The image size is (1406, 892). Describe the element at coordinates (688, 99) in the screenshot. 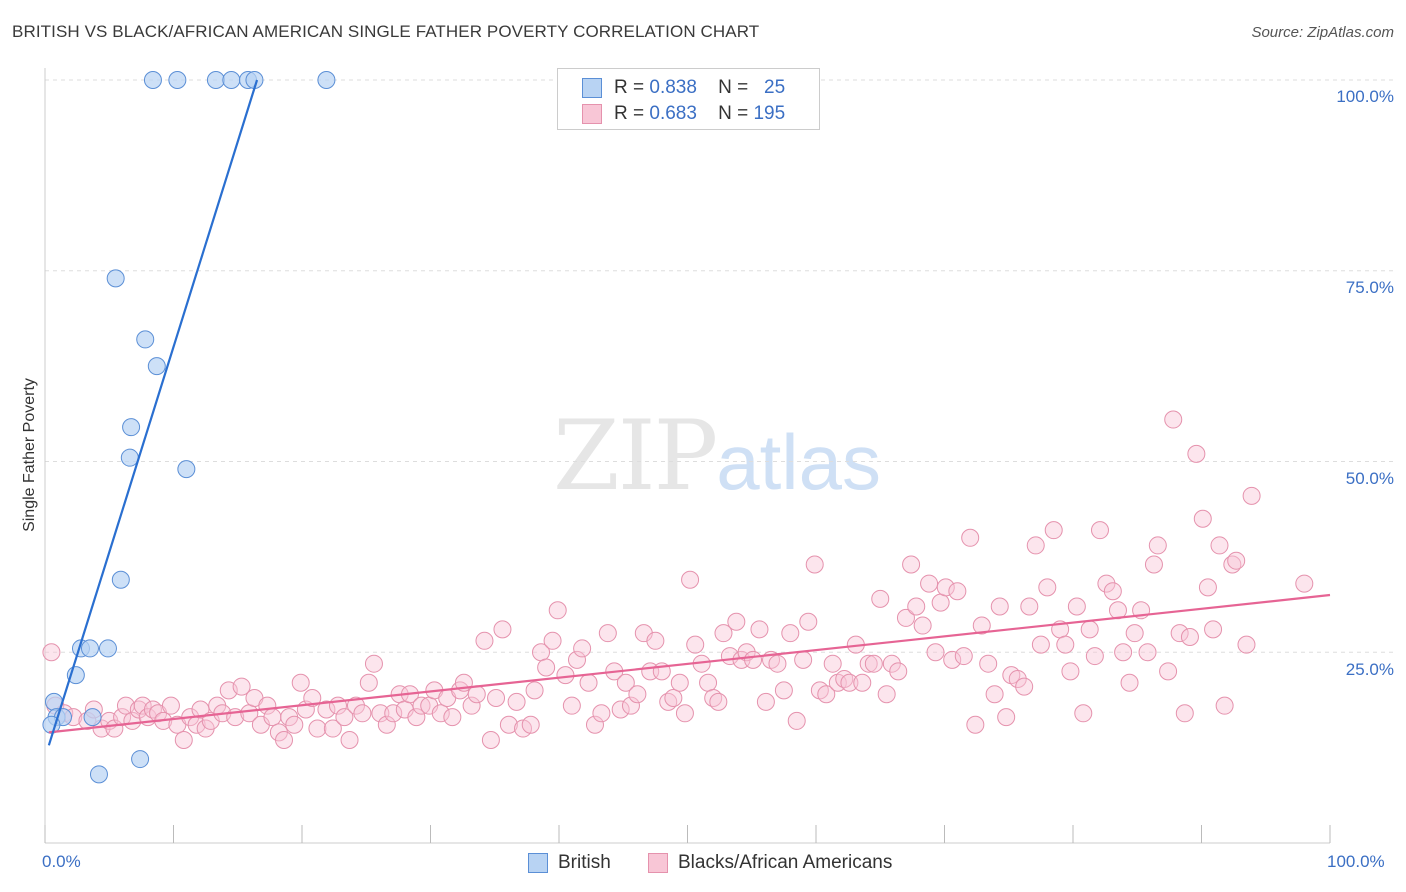

I see `stats-box: R = 0.838 N = 25 R = 0.683 N = 195` at that location.